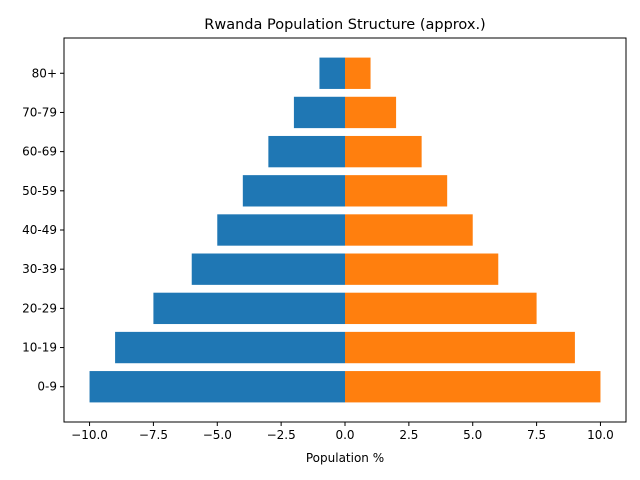  Describe the element at coordinates (39, 269) in the screenshot. I see `y-tick-label: 30-39` at that location.